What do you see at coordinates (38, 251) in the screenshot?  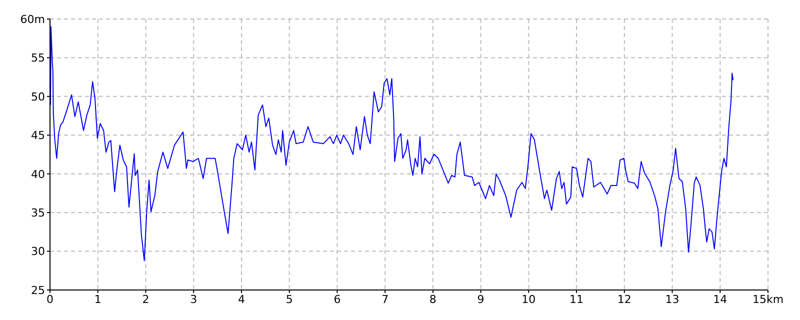 I see `y-tick-label: 30` at bounding box center [38, 251].